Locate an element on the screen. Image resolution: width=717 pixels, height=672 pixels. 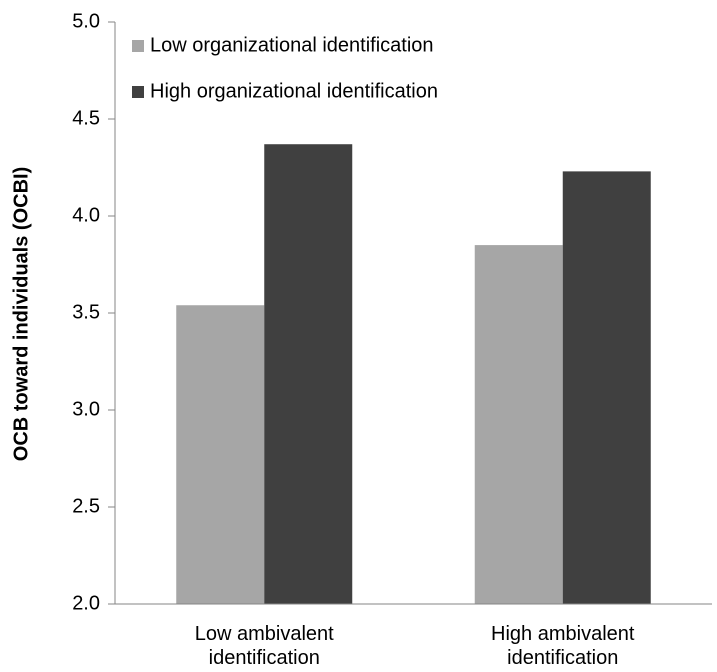
legend-label: Low organizational identification is located at coordinates (292, 45).